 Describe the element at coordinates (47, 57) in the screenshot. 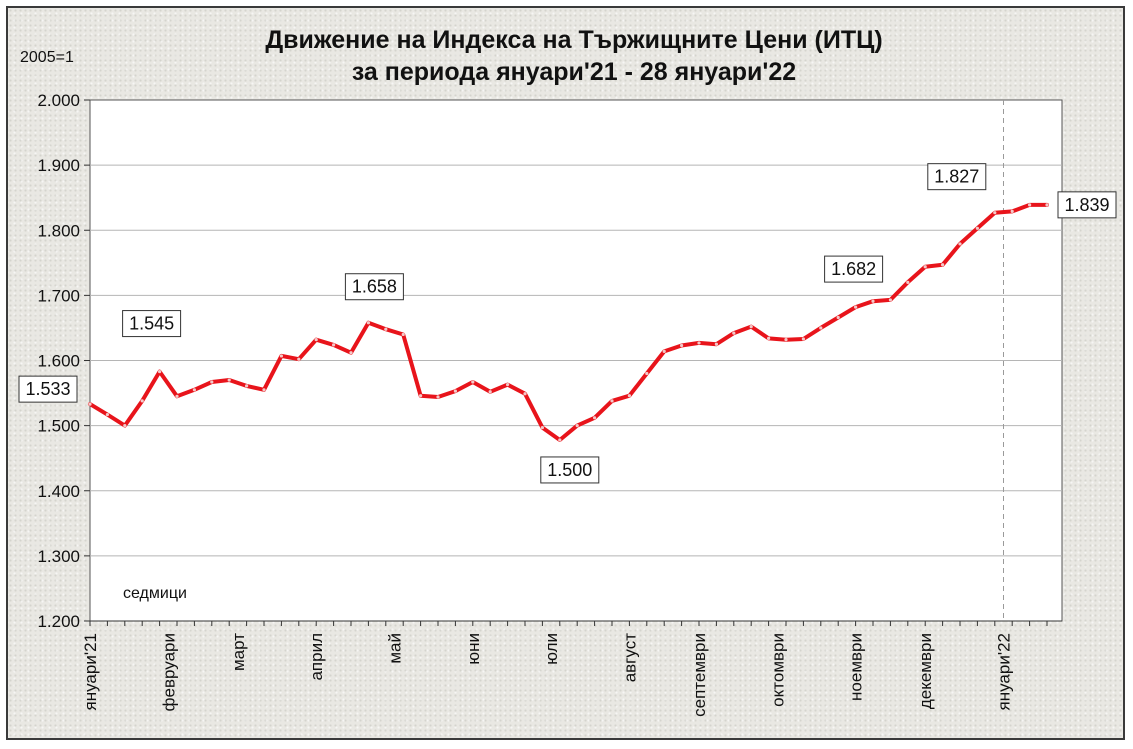

I see `base-label: 2005=1` at that location.